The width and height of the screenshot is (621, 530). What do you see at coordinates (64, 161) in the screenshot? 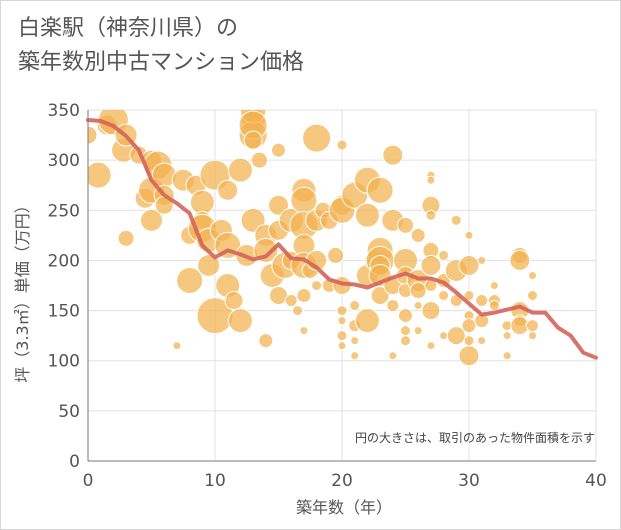
I see `y-tick-label: 300` at bounding box center [64, 161].